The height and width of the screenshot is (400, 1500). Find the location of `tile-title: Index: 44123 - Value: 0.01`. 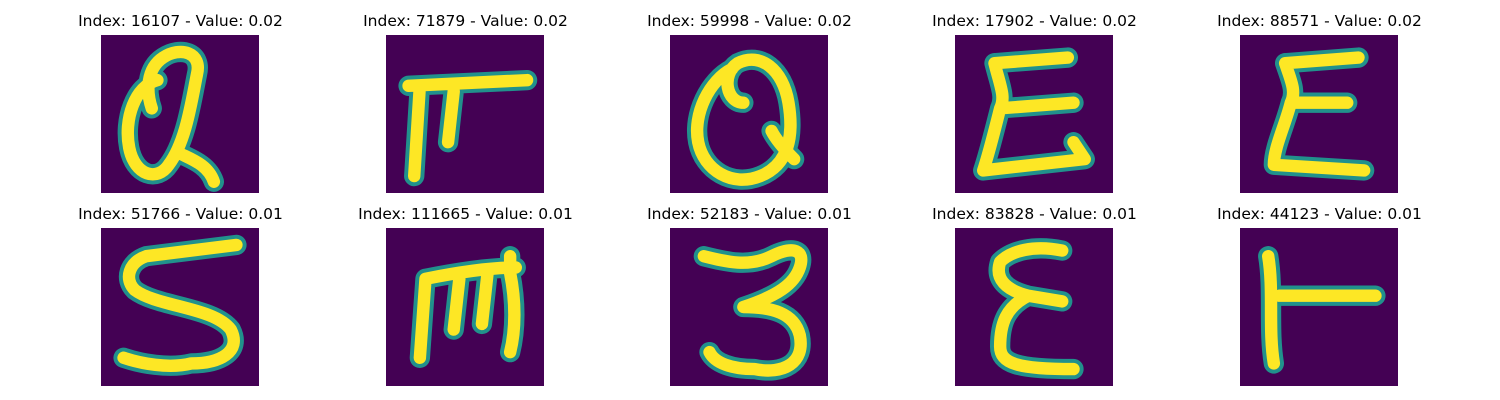

tile-title: Index: 44123 - Value: 0.01 is located at coordinates (1319, 214).